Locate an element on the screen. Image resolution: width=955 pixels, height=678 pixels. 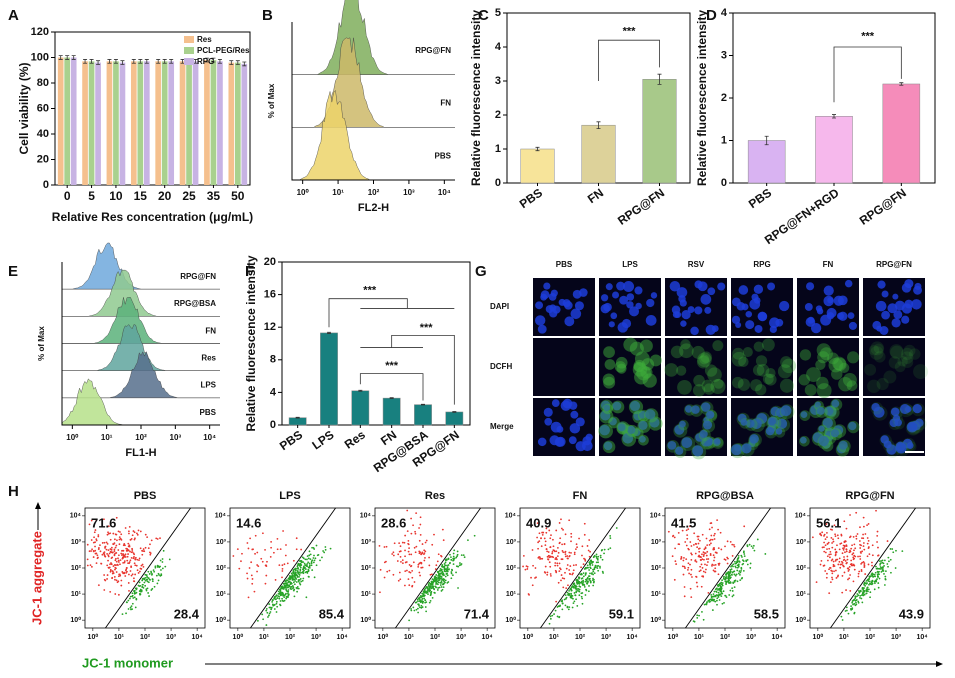
lower-right-population is located at coordinates (146, 582).